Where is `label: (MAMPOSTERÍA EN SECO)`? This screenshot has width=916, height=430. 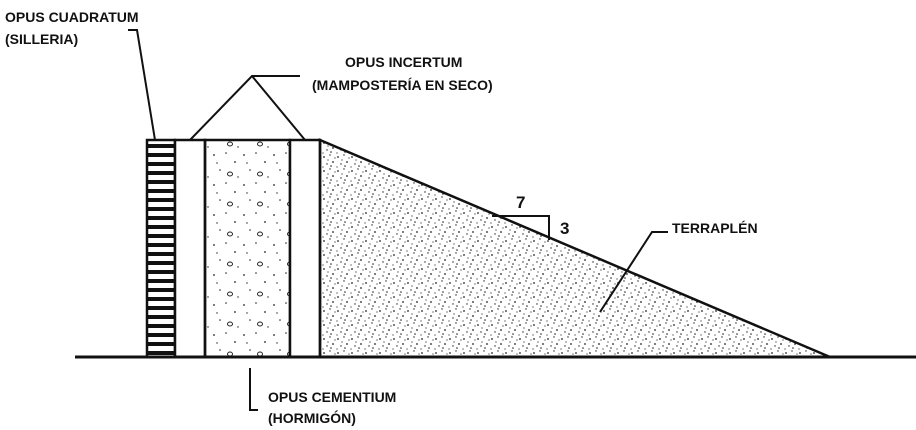 label: (MAMPOSTERÍA EN SECO) is located at coordinates (402, 85).